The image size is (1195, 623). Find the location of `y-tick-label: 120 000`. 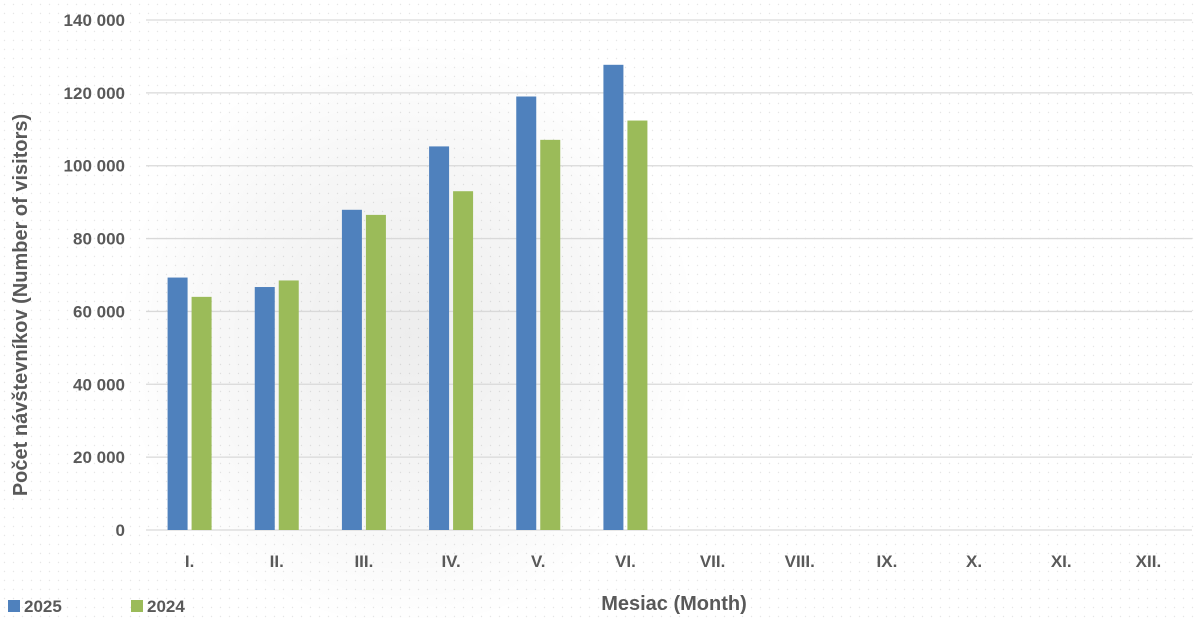

y-tick-label: 120 000 is located at coordinates (94, 93).